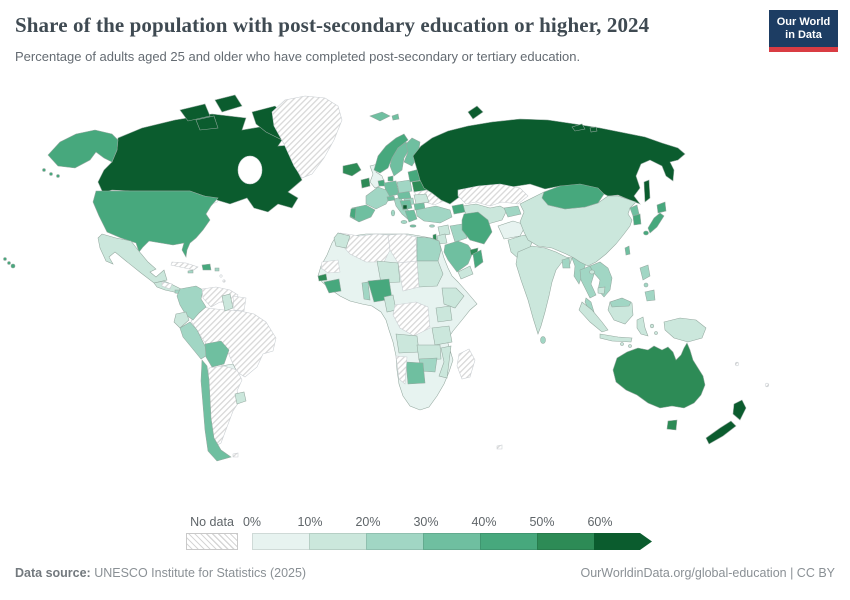 The image size is (850, 600). Describe the element at coordinates (352, 169) in the screenshot. I see `country-iceland` at that location.